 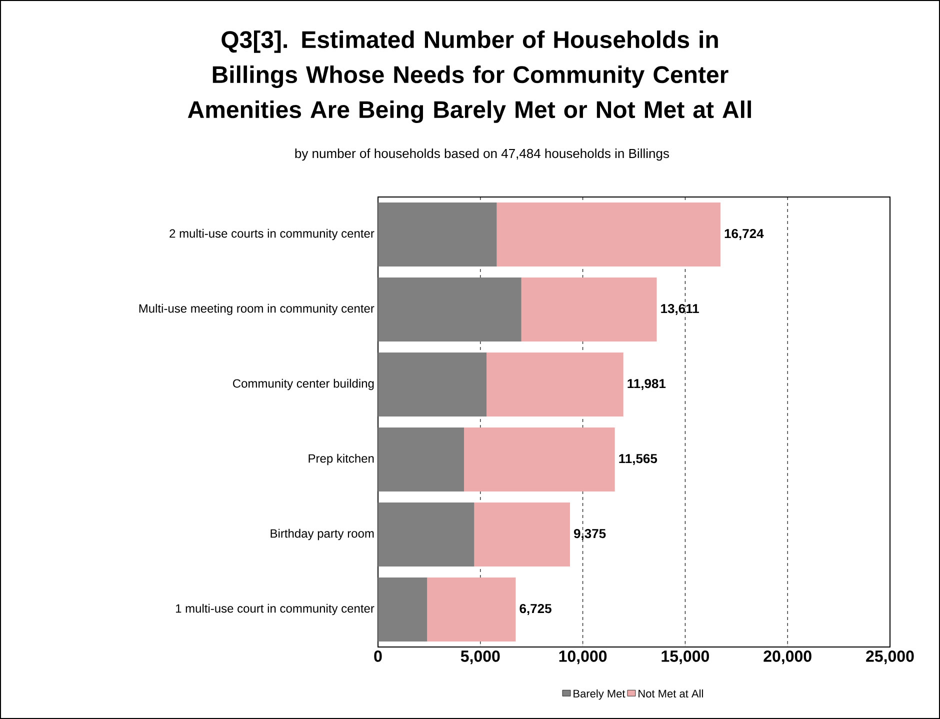 I want to click on x-tick-label: 20,000, so click(x=788, y=657).